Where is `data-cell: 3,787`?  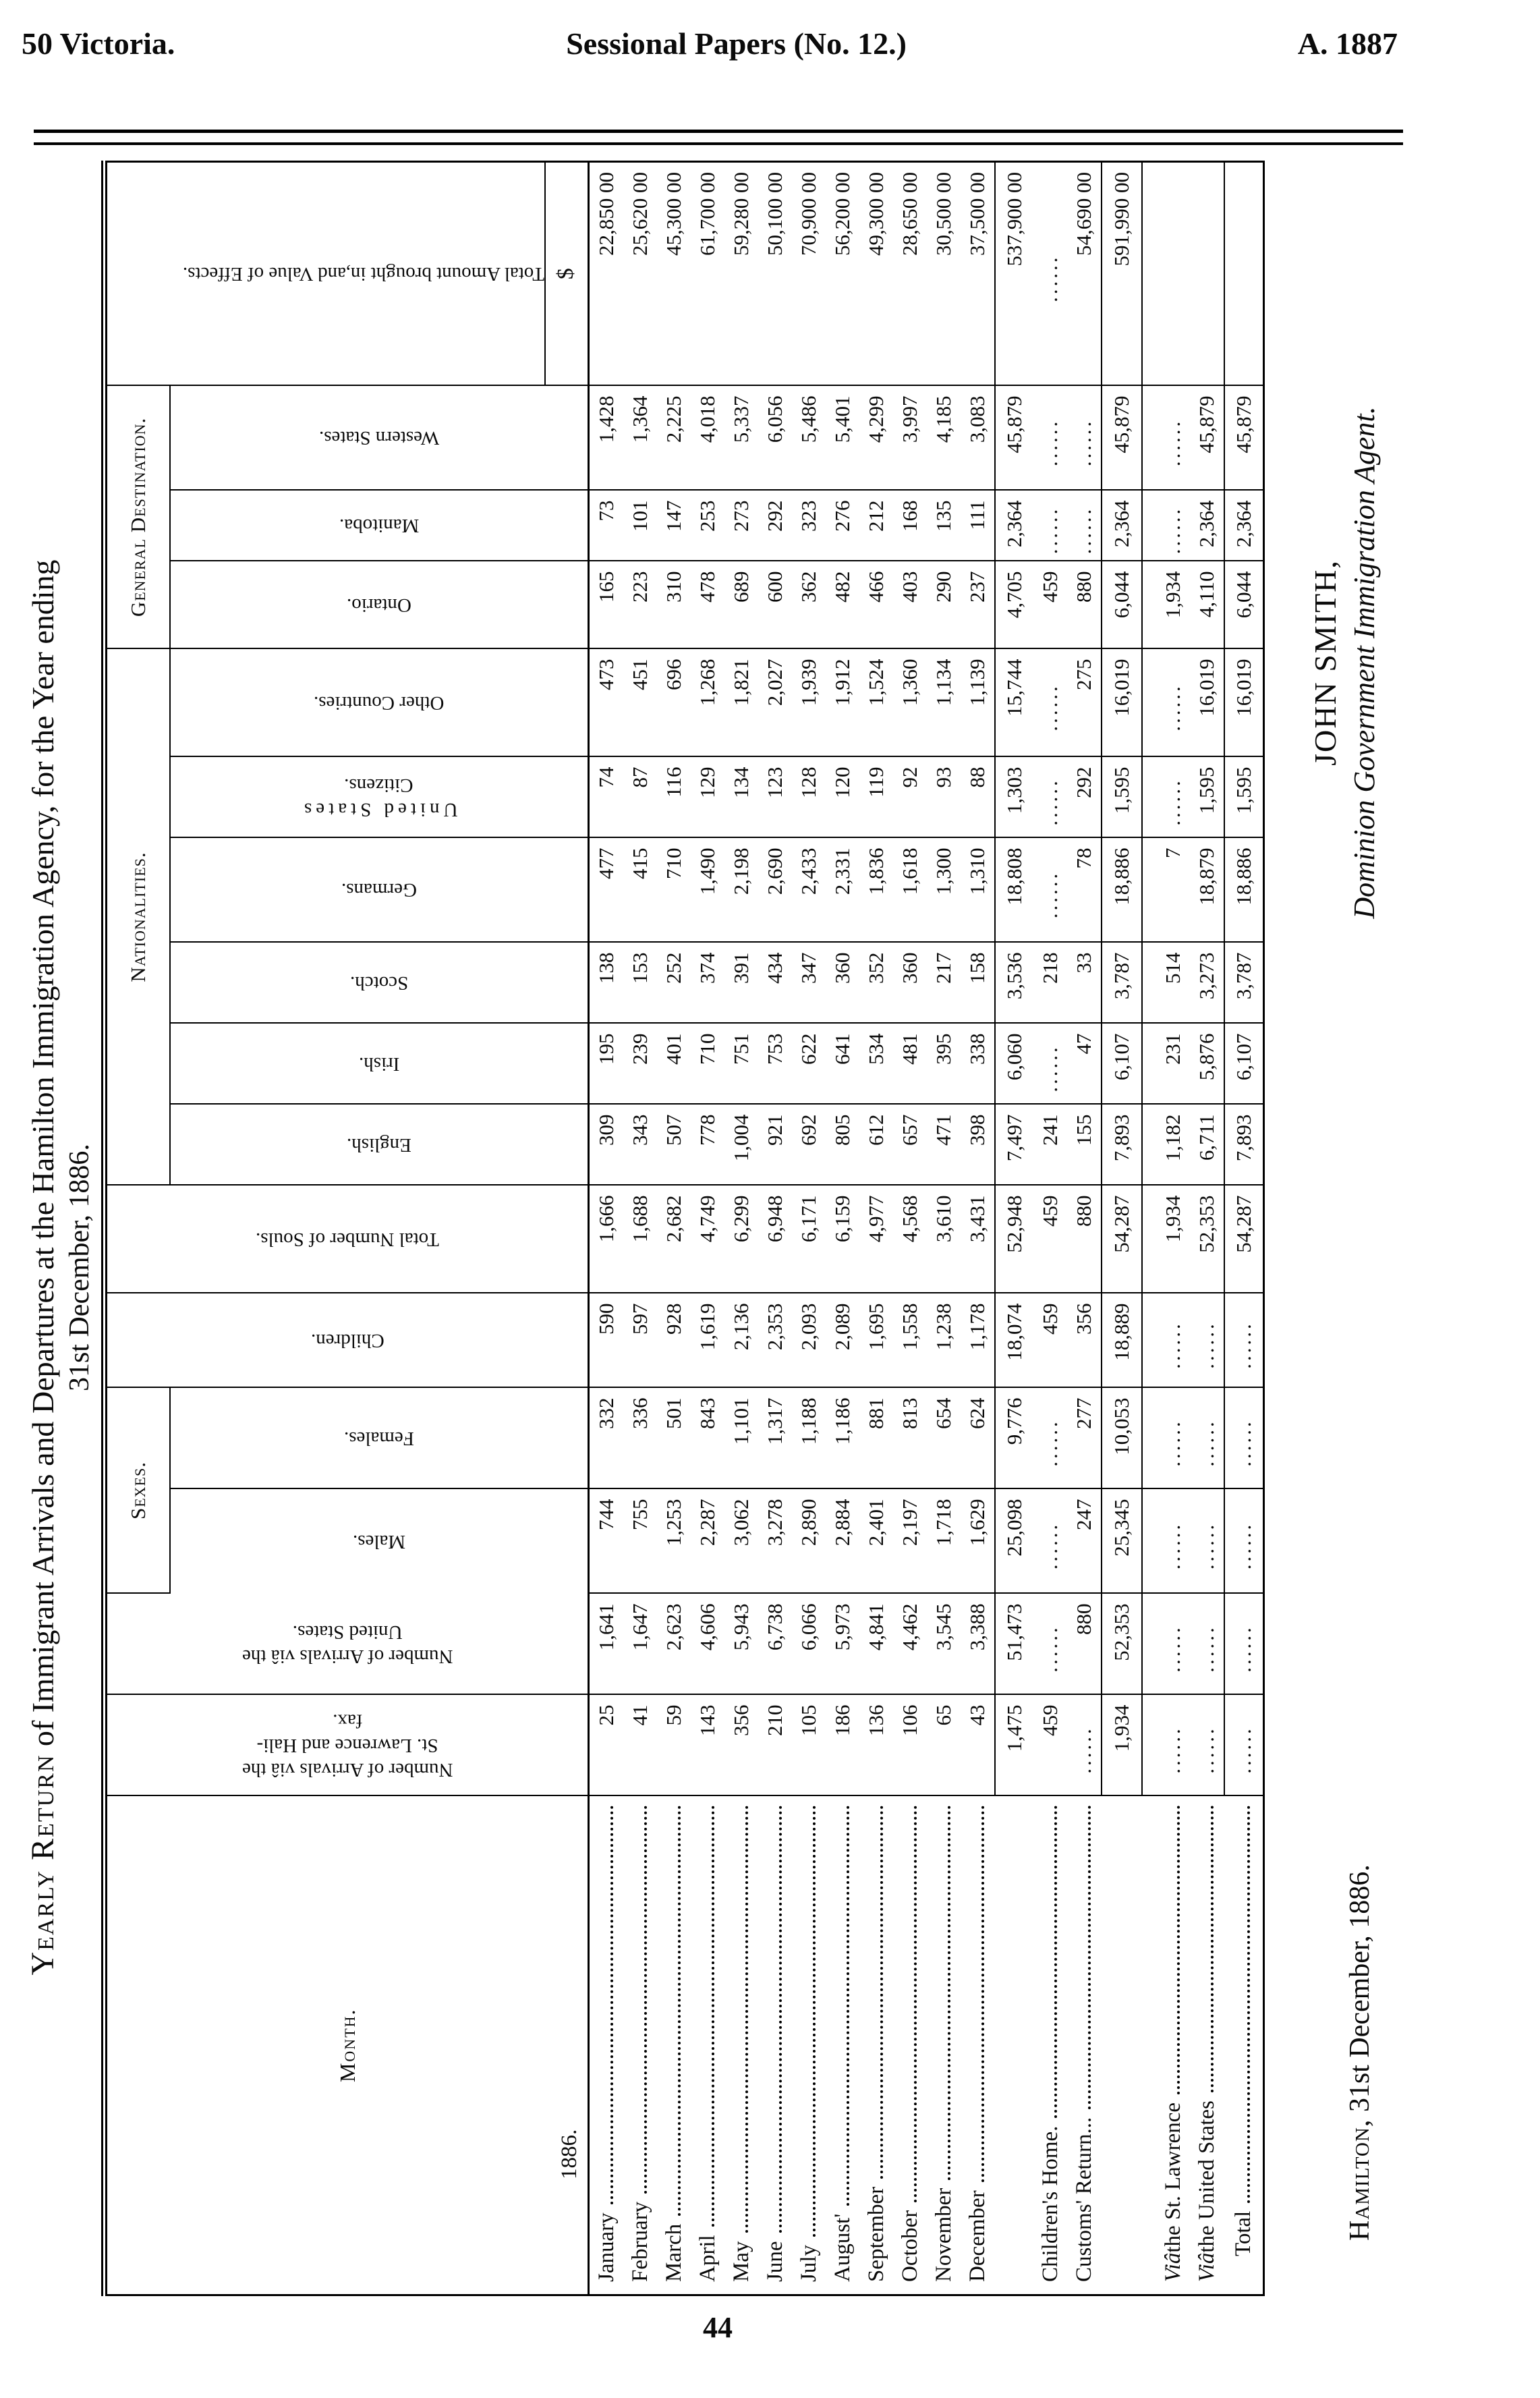
data-cell: 3,787 is located at coordinates (1122, 983).